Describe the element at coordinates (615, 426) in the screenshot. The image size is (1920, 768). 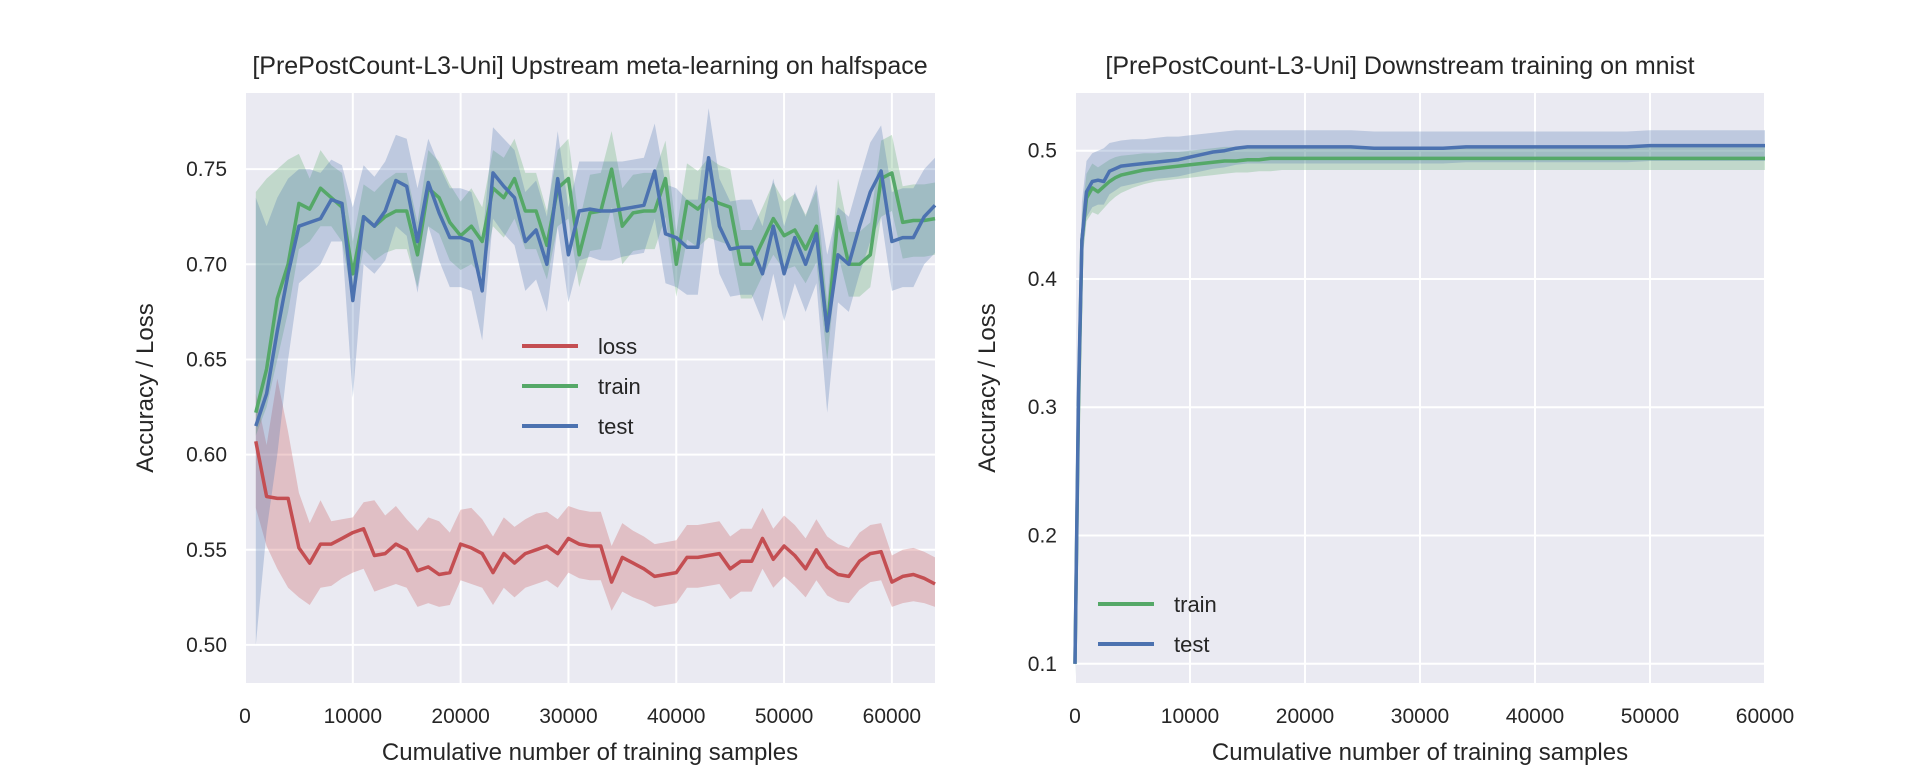
I see `upstream-legend-test-label: test` at that location.